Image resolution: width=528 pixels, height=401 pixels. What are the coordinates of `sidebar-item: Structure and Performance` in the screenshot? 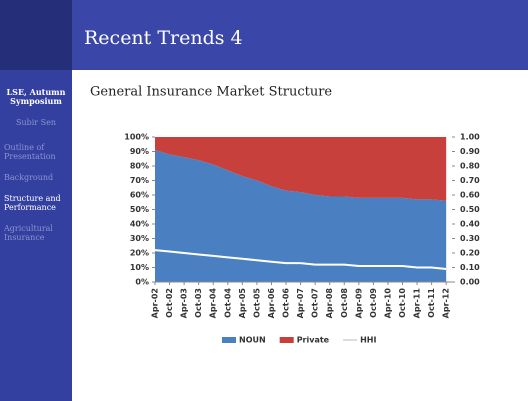 It's located at (32, 203).